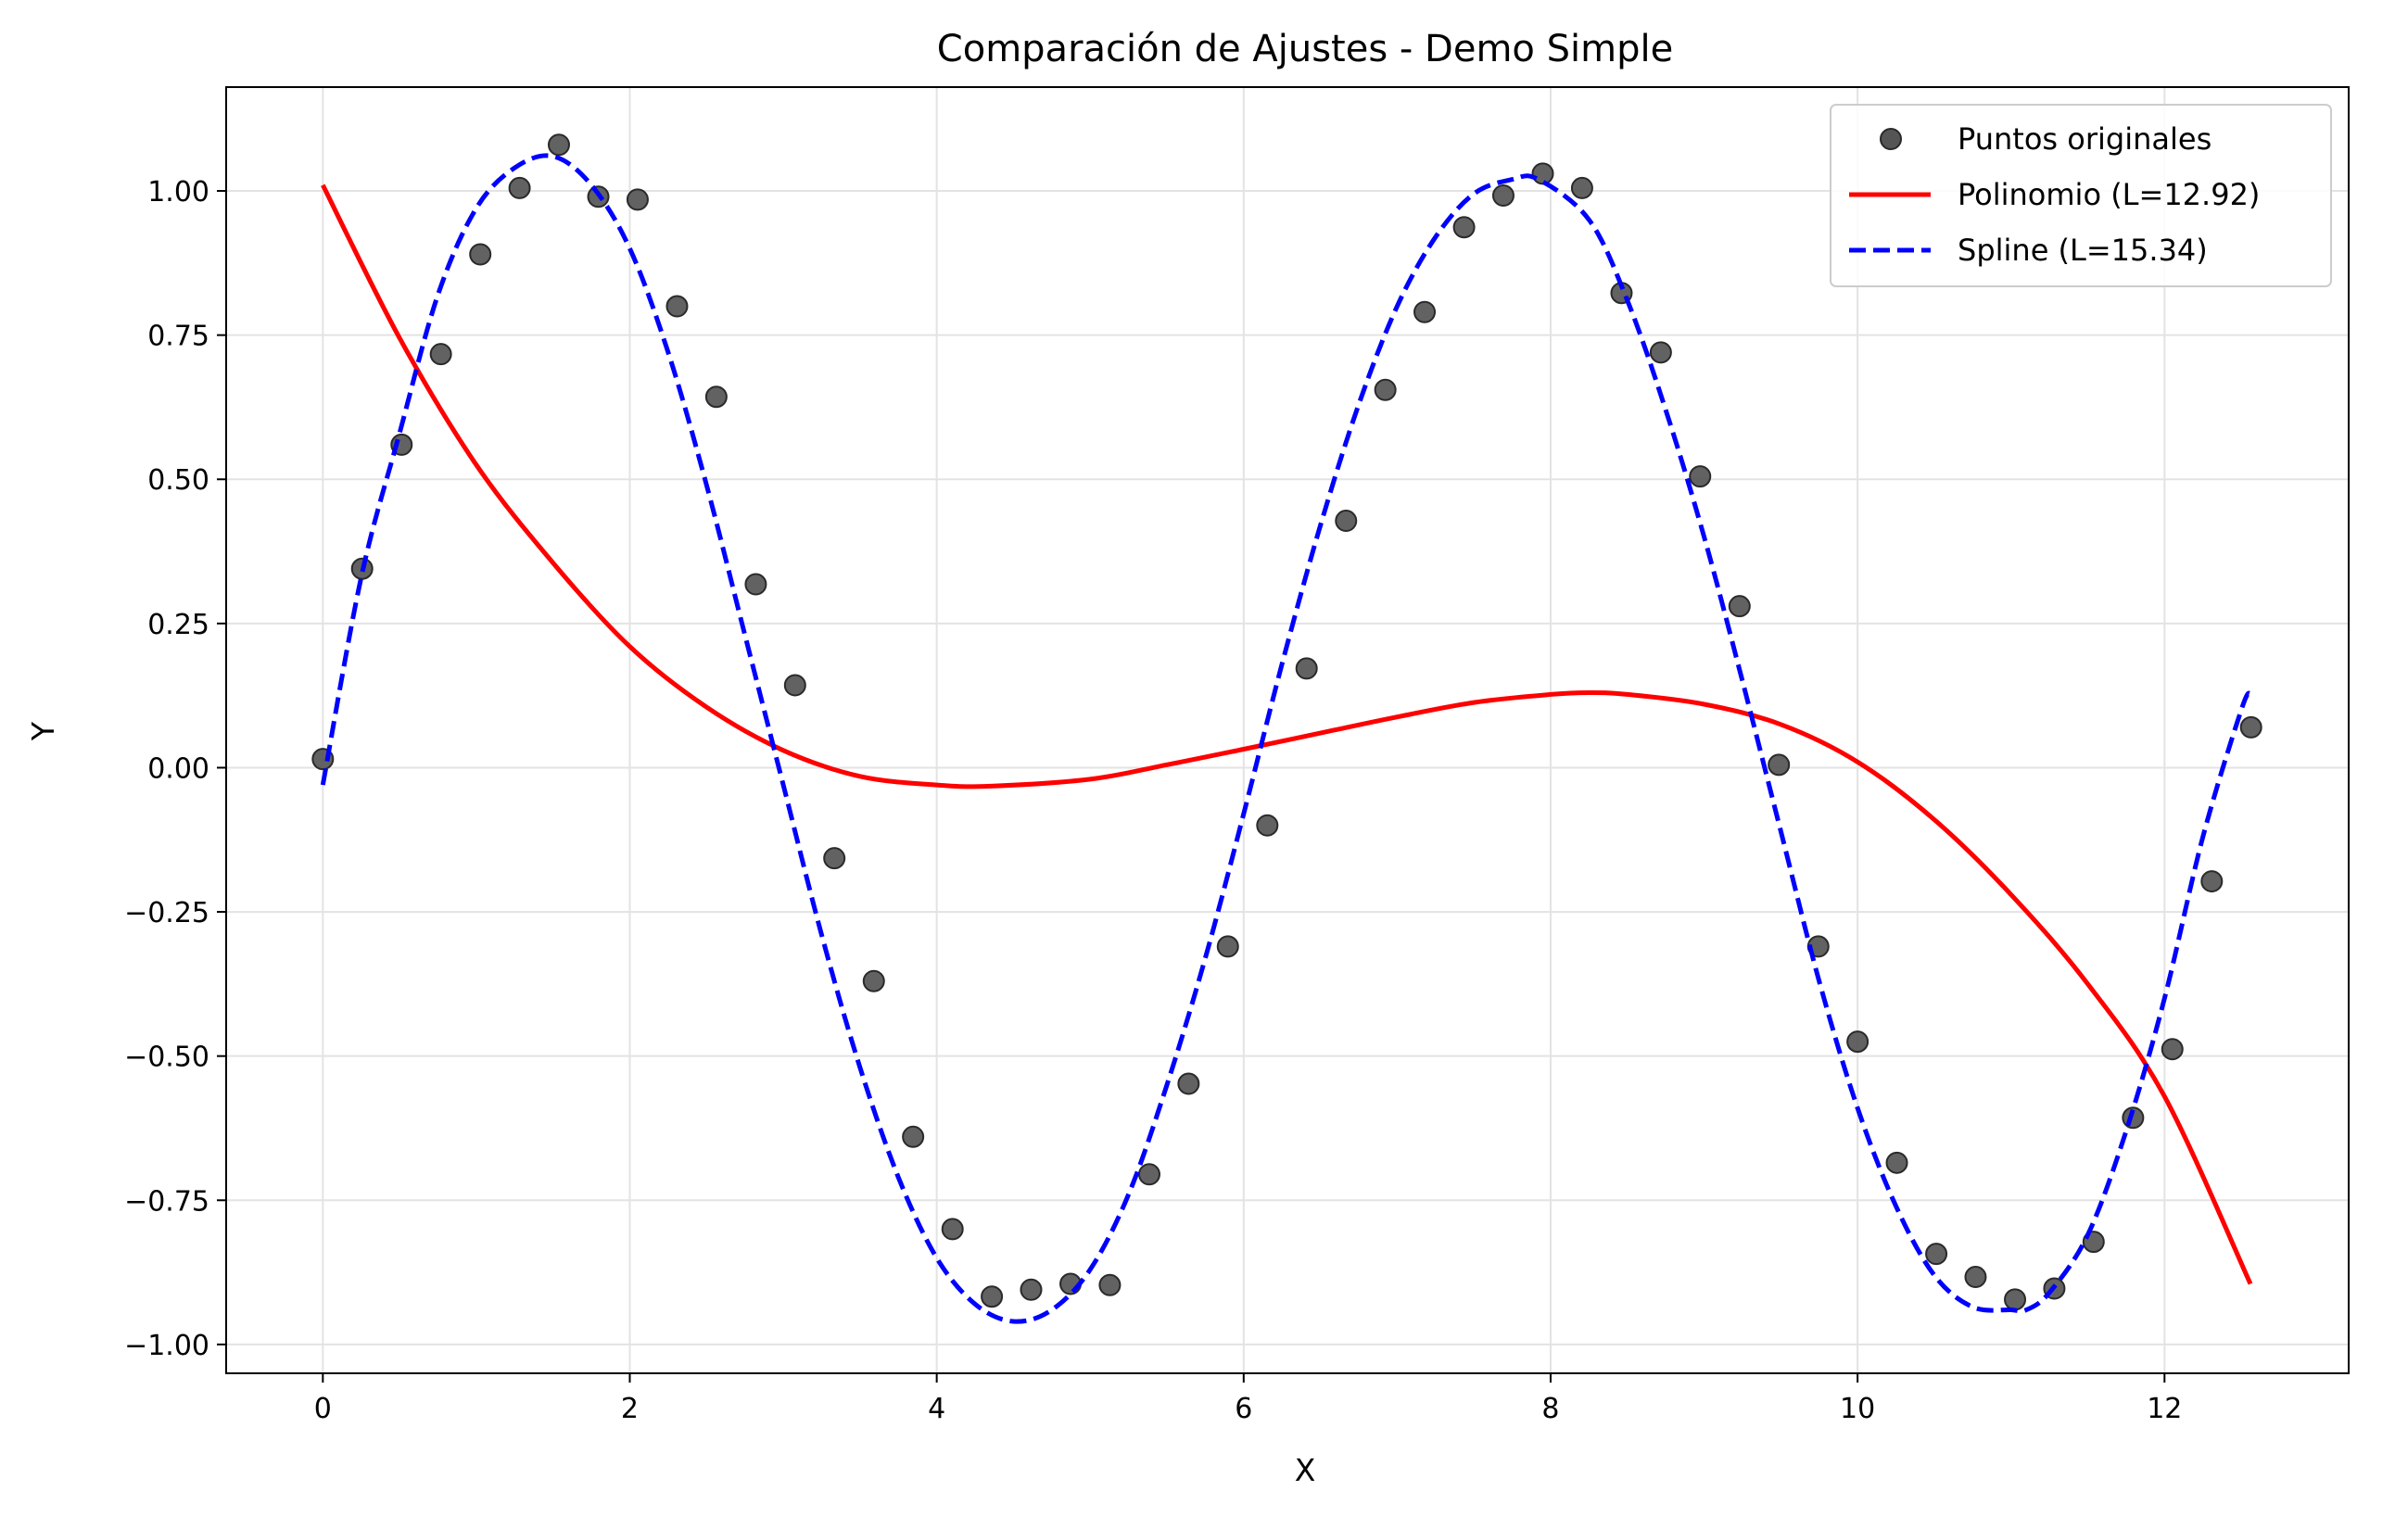  What do you see at coordinates (323, 1409) in the screenshot?
I see `x-tick-label: 0` at bounding box center [323, 1409].